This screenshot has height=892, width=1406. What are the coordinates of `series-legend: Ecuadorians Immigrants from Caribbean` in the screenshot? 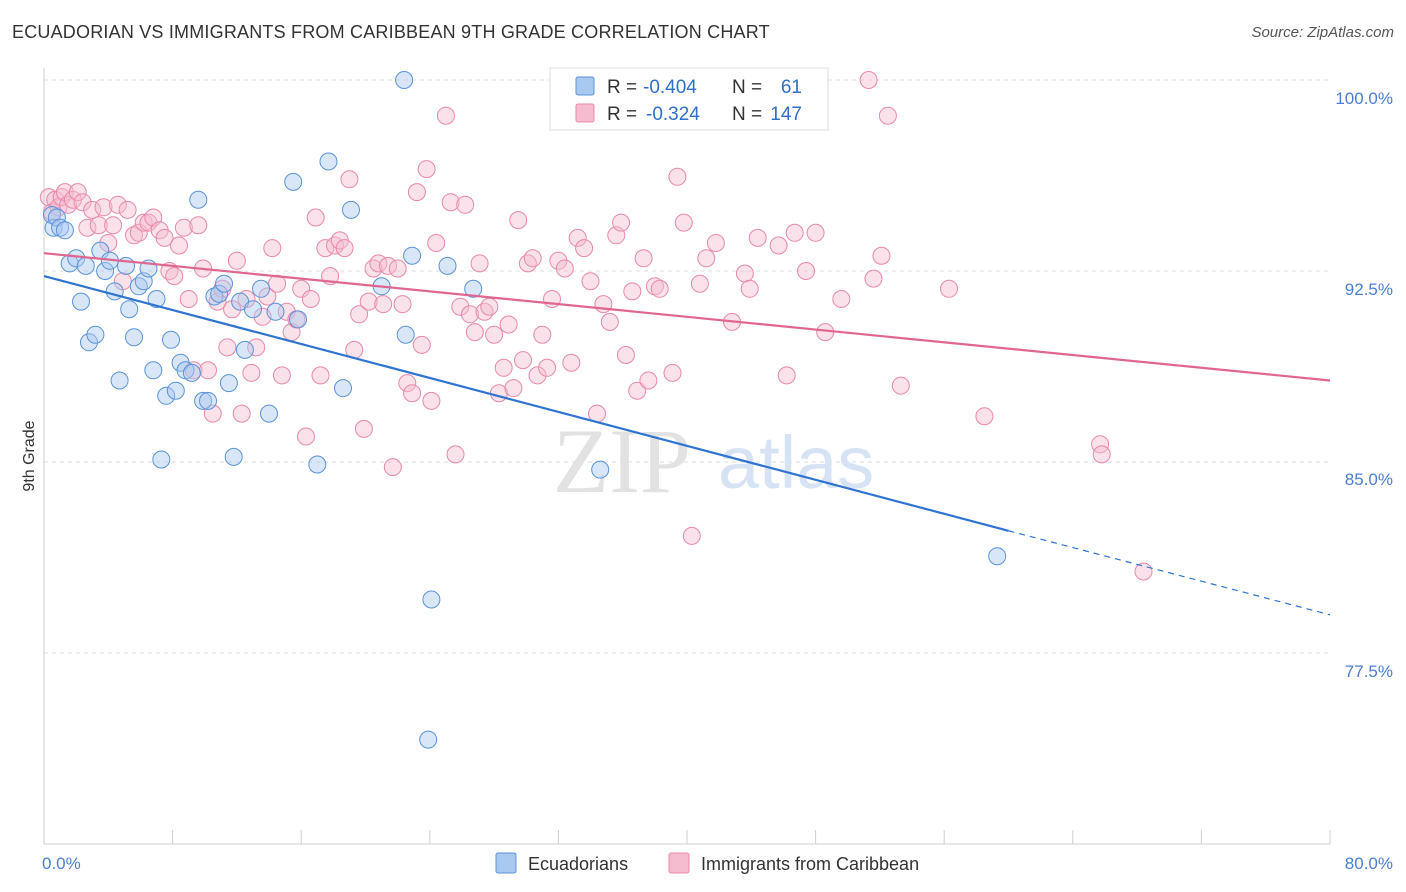 It's located at (707, 863).